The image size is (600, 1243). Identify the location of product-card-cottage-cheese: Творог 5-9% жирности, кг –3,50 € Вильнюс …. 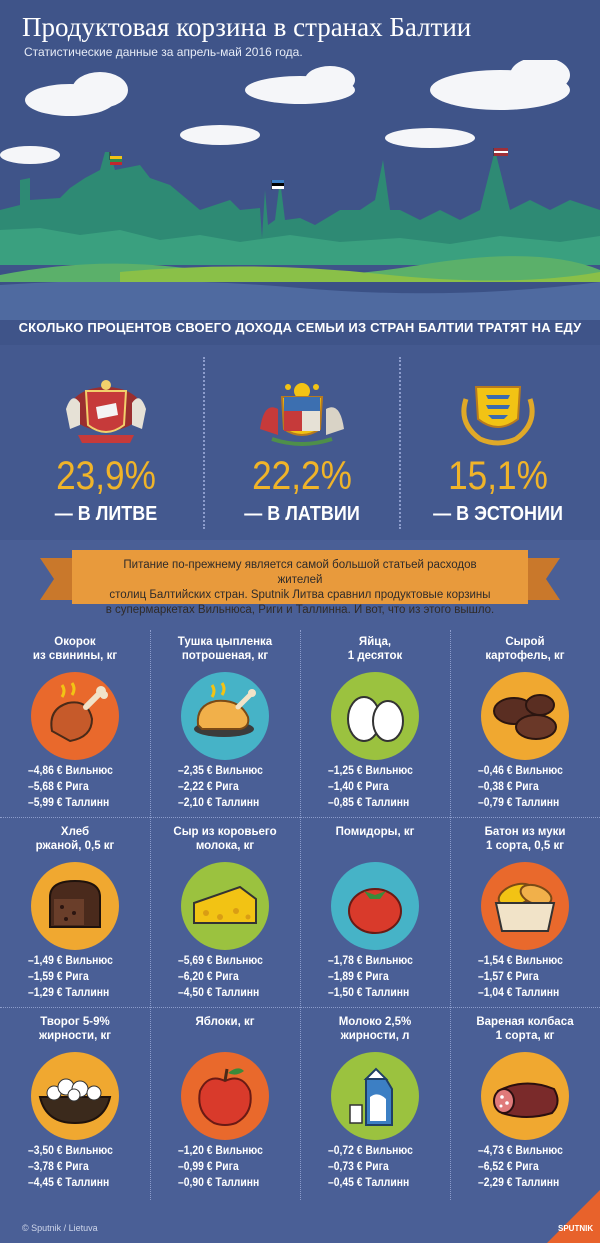
(75, 1100).